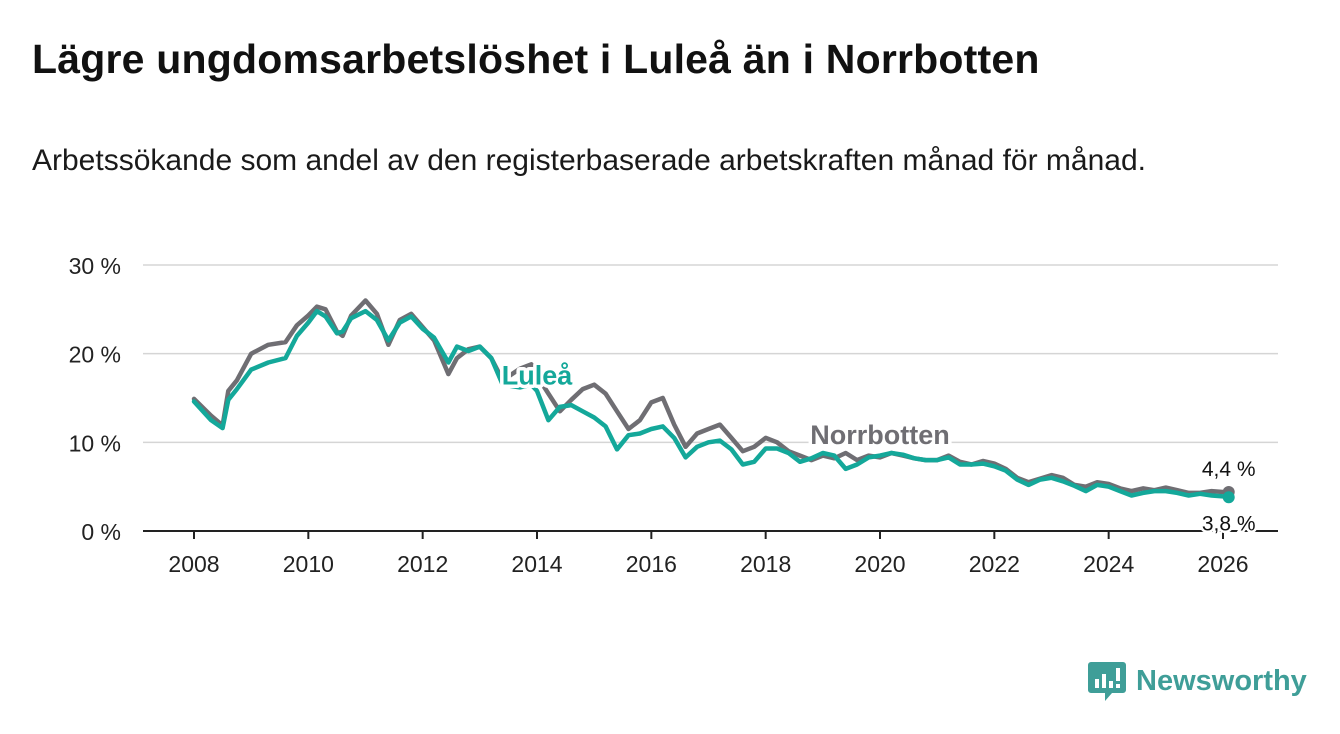 Image resolution: width=1340 pixels, height=734 pixels. I want to click on y-axis: 0 % 10 % 20 % 30 %, so click(95, 399).